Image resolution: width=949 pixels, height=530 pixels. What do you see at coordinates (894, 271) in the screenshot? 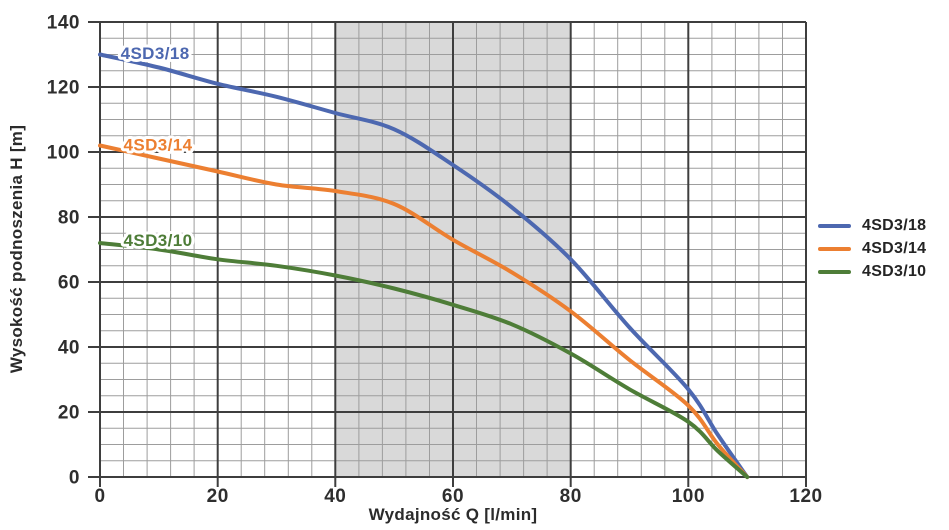
I see `legend-label: 4SD3/10` at bounding box center [894, 271].